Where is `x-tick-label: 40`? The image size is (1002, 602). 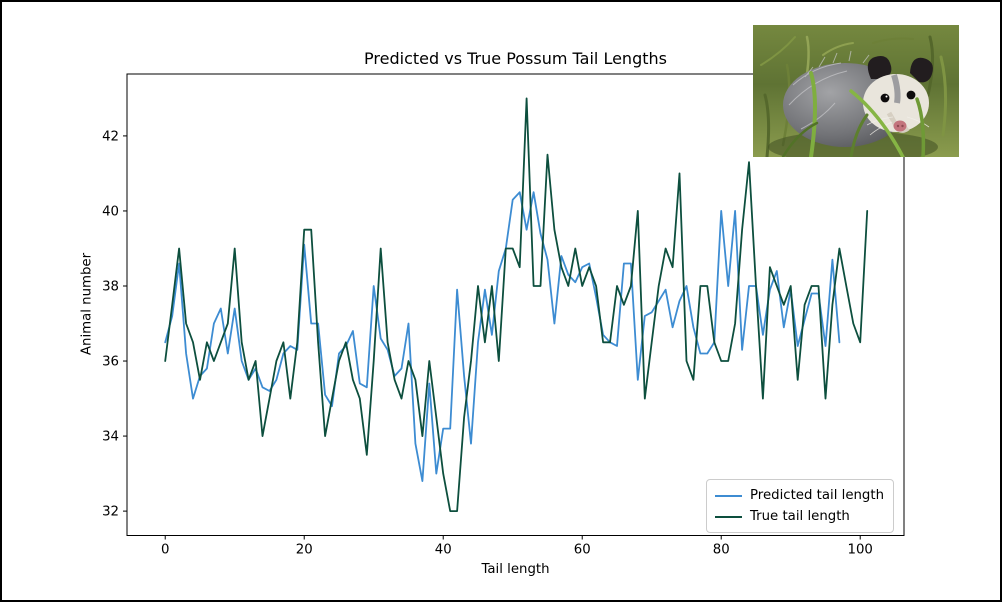
x-tick-label: 40 is located at coordinates (443, 550).